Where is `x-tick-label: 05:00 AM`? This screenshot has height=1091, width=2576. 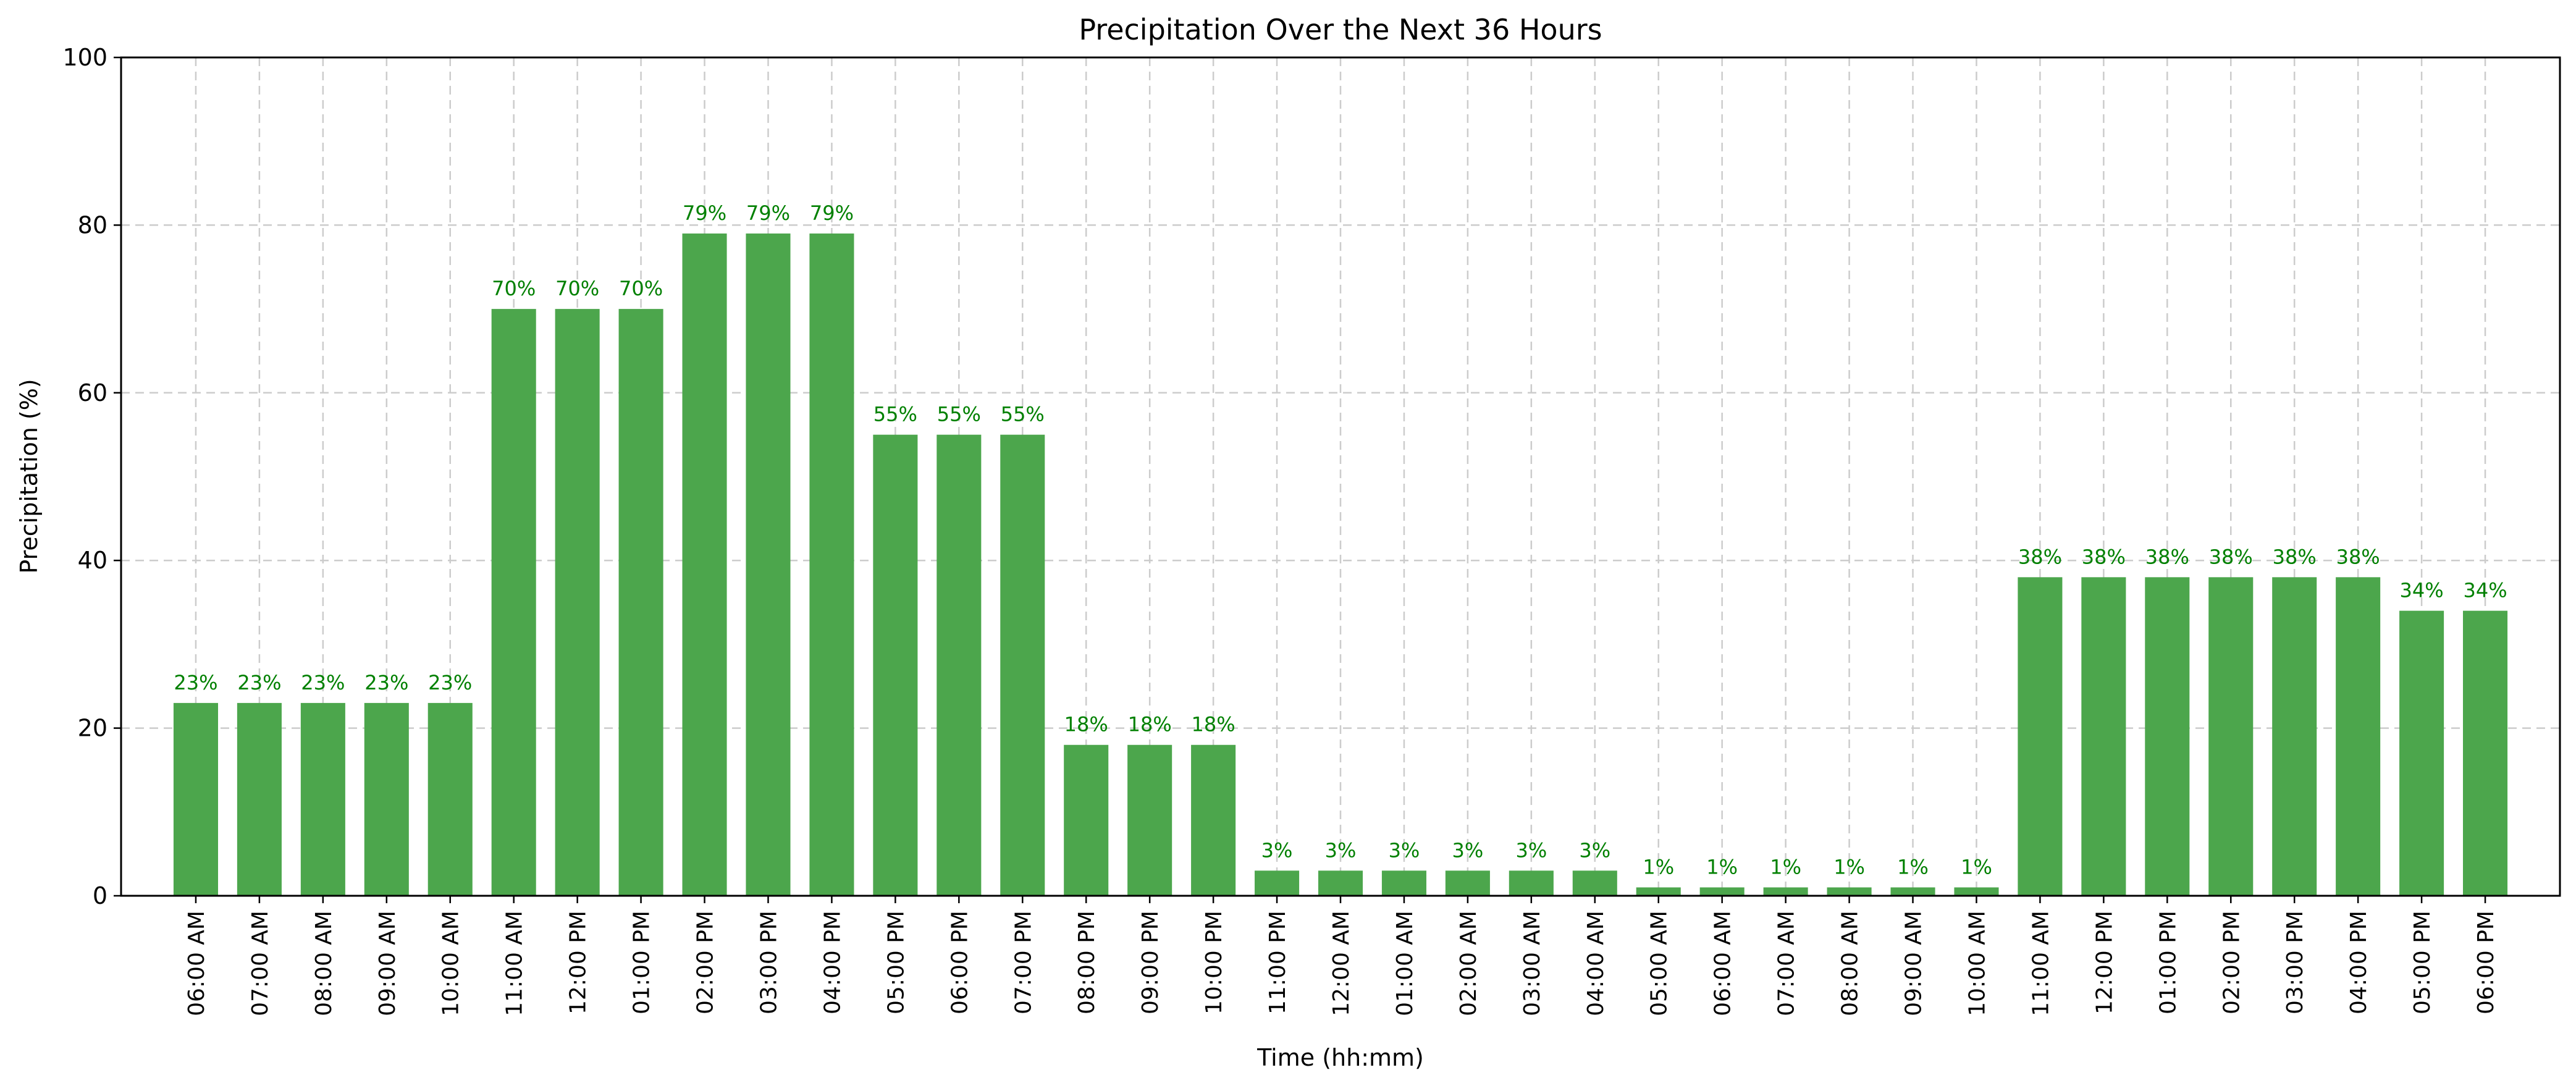
x-tick-label: 05:00 AM is located at coordinates (1659, 963).